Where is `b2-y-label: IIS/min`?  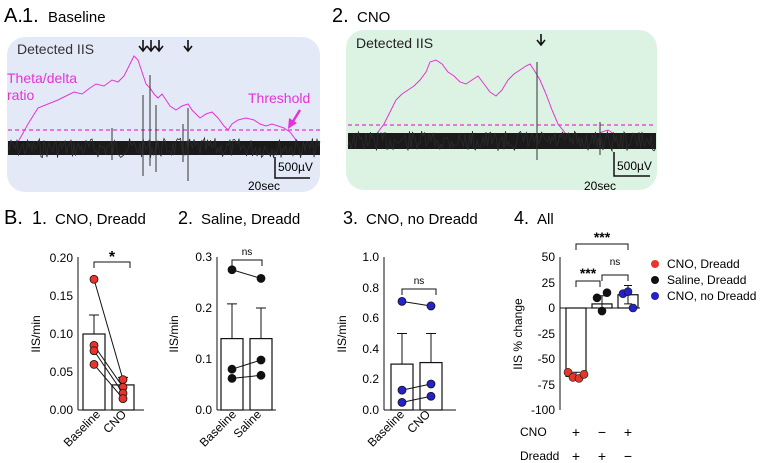 b2-y-label: IIS/min is located at coordinates (174, 333).